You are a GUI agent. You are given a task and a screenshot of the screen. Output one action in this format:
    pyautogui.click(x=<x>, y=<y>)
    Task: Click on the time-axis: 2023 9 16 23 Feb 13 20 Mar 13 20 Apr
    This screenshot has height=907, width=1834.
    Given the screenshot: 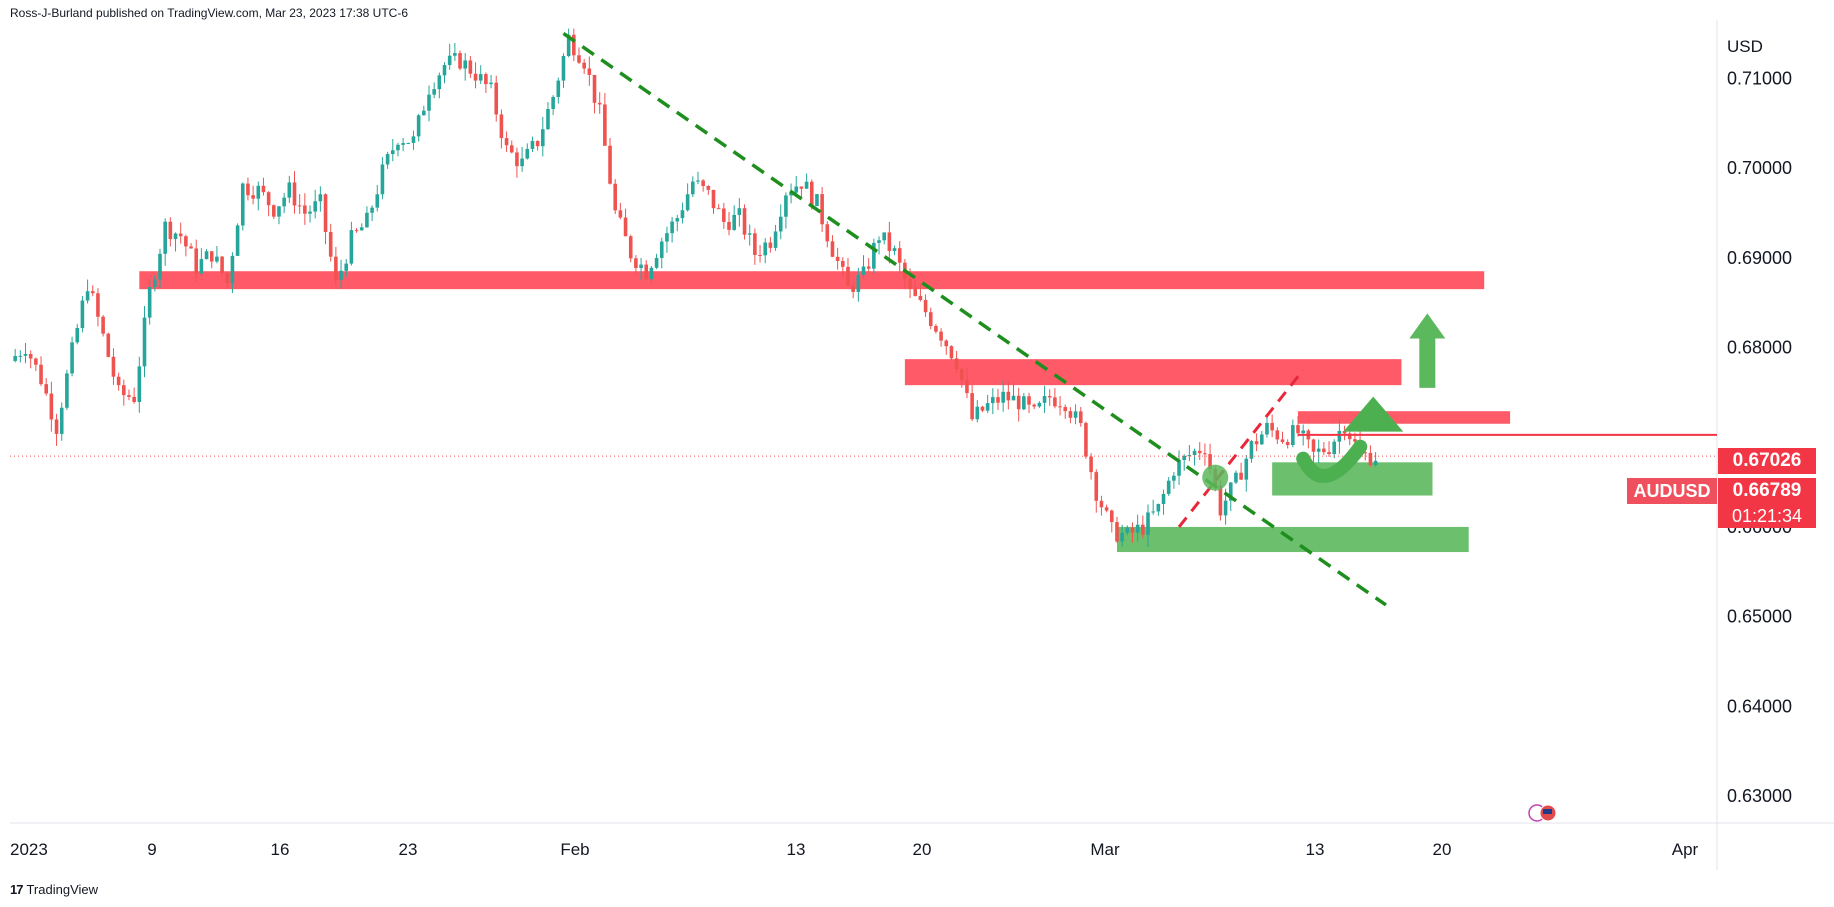 What is the action you would take?
    pyautogui.click(x=854, y=849)
    